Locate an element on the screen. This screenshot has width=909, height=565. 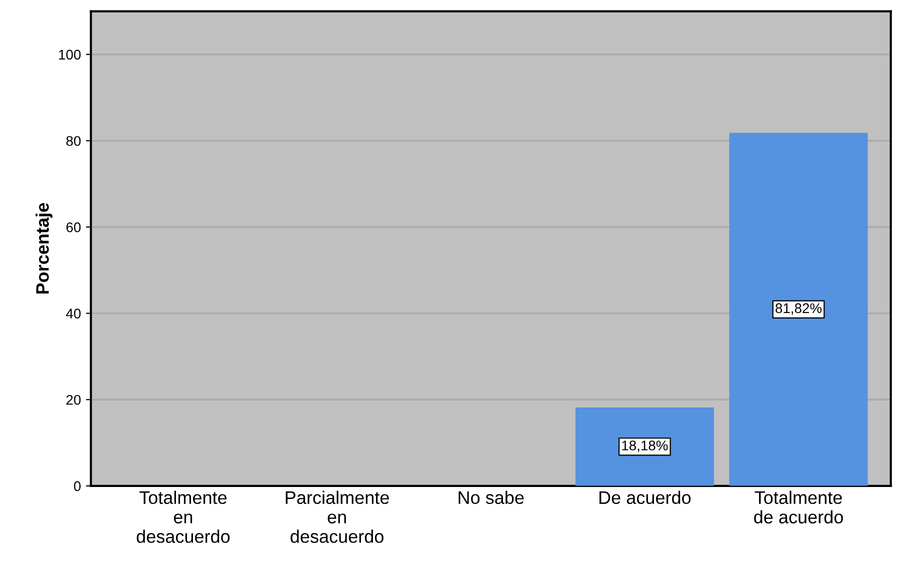
data-label: 81,82% is located at coordinates (799, 309).